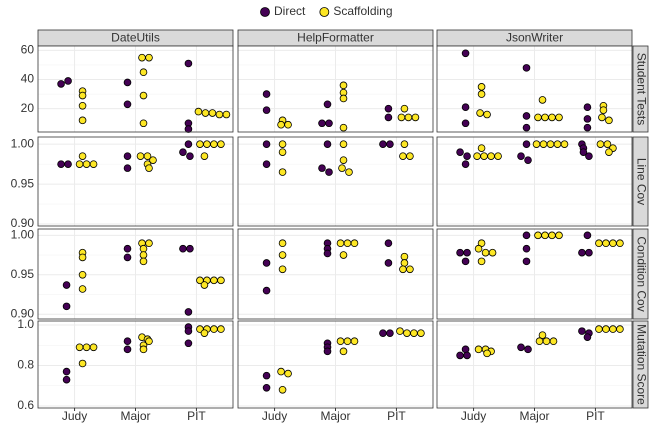 The image size is (651, 423). Describe the element at coordinates (23, 183) in the screenshot. I see `y-tick-label: 0.95` at that location.